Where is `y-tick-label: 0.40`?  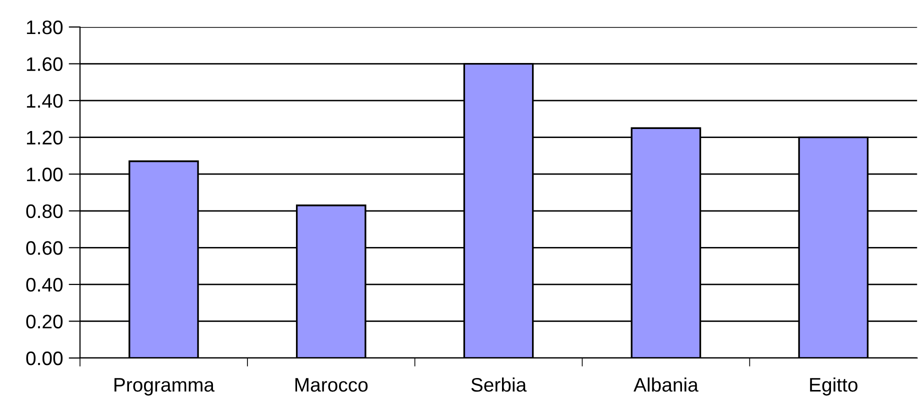 y-tick-label: 0.40 is located at coordinates (44, 285).